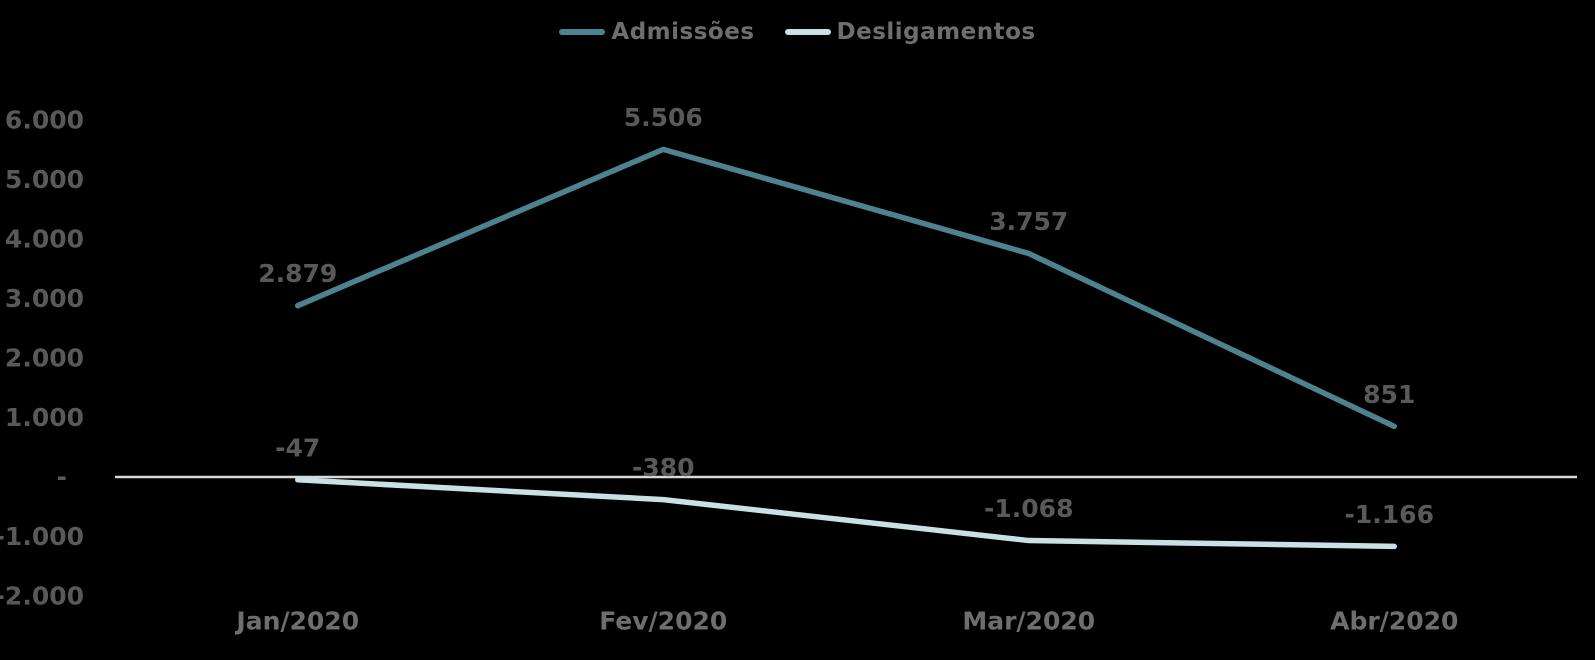  I want to click on legend-item-desligamentos: Desligamentos, so click(910, 32).